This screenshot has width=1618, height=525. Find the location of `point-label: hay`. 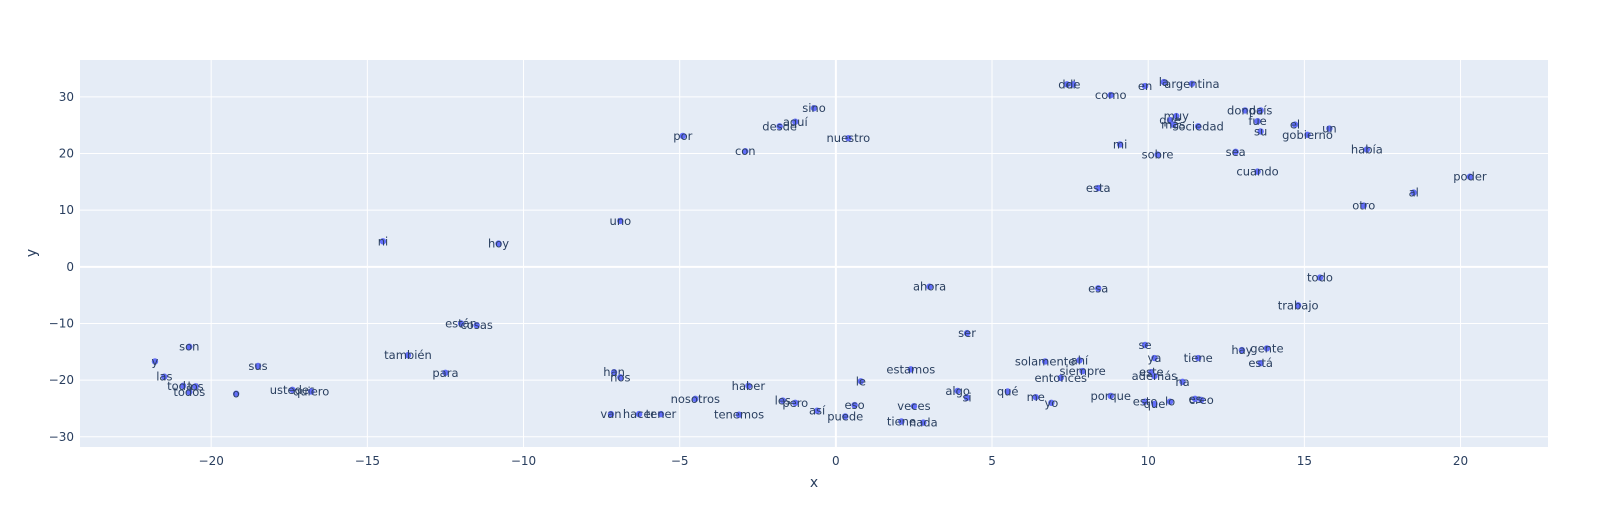

point-label: hay is located at coordinates (1241, 350).